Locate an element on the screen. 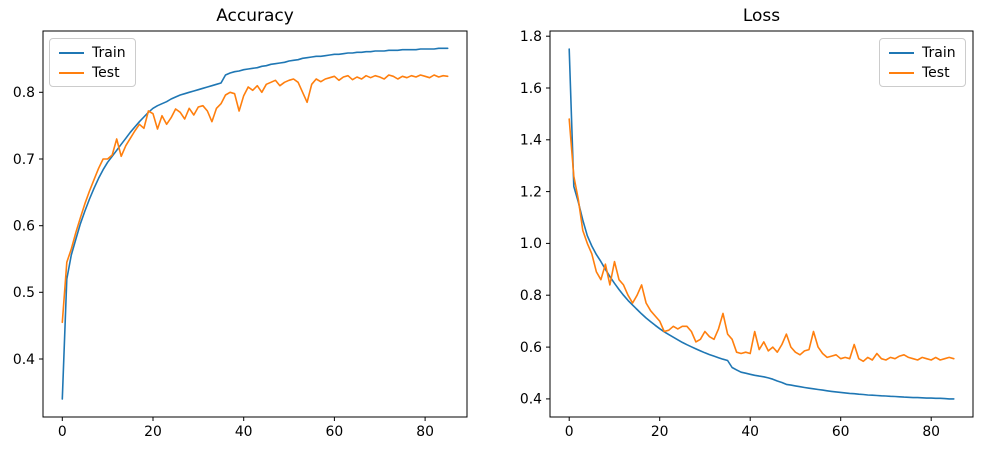 The width and height of the screenshot is (981, 451). accuracy-plot-title: Accuracy is located at coordinates (255, 16).